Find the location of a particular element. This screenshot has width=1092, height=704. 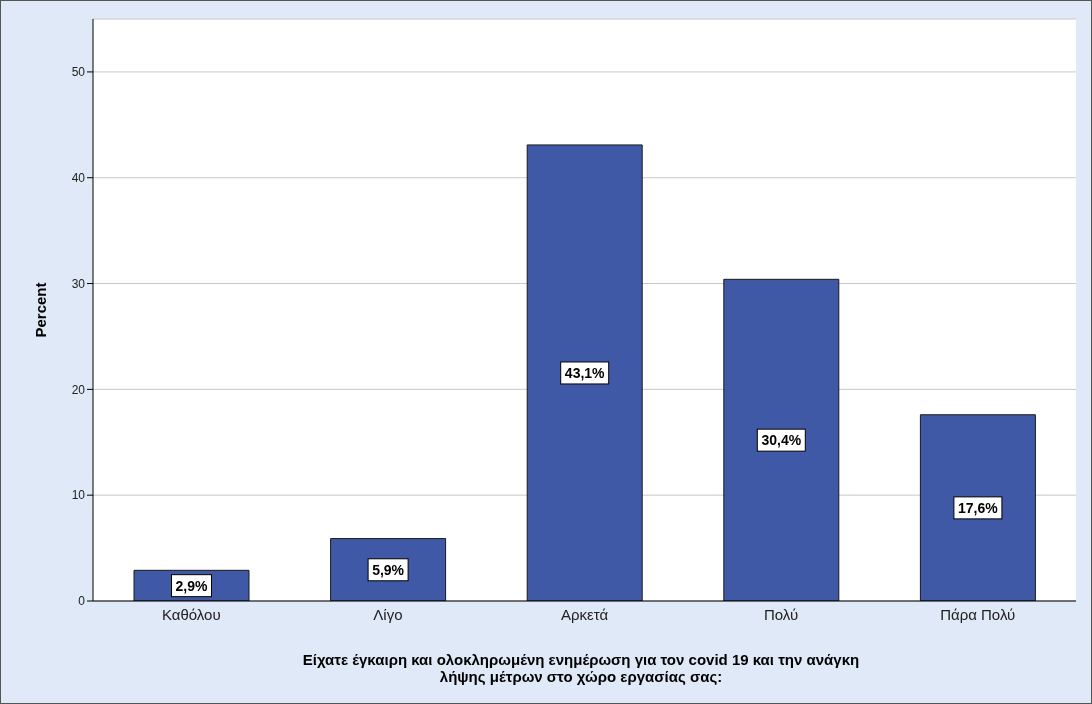

data-label: 17,6% is located at coordinates (978, 507).